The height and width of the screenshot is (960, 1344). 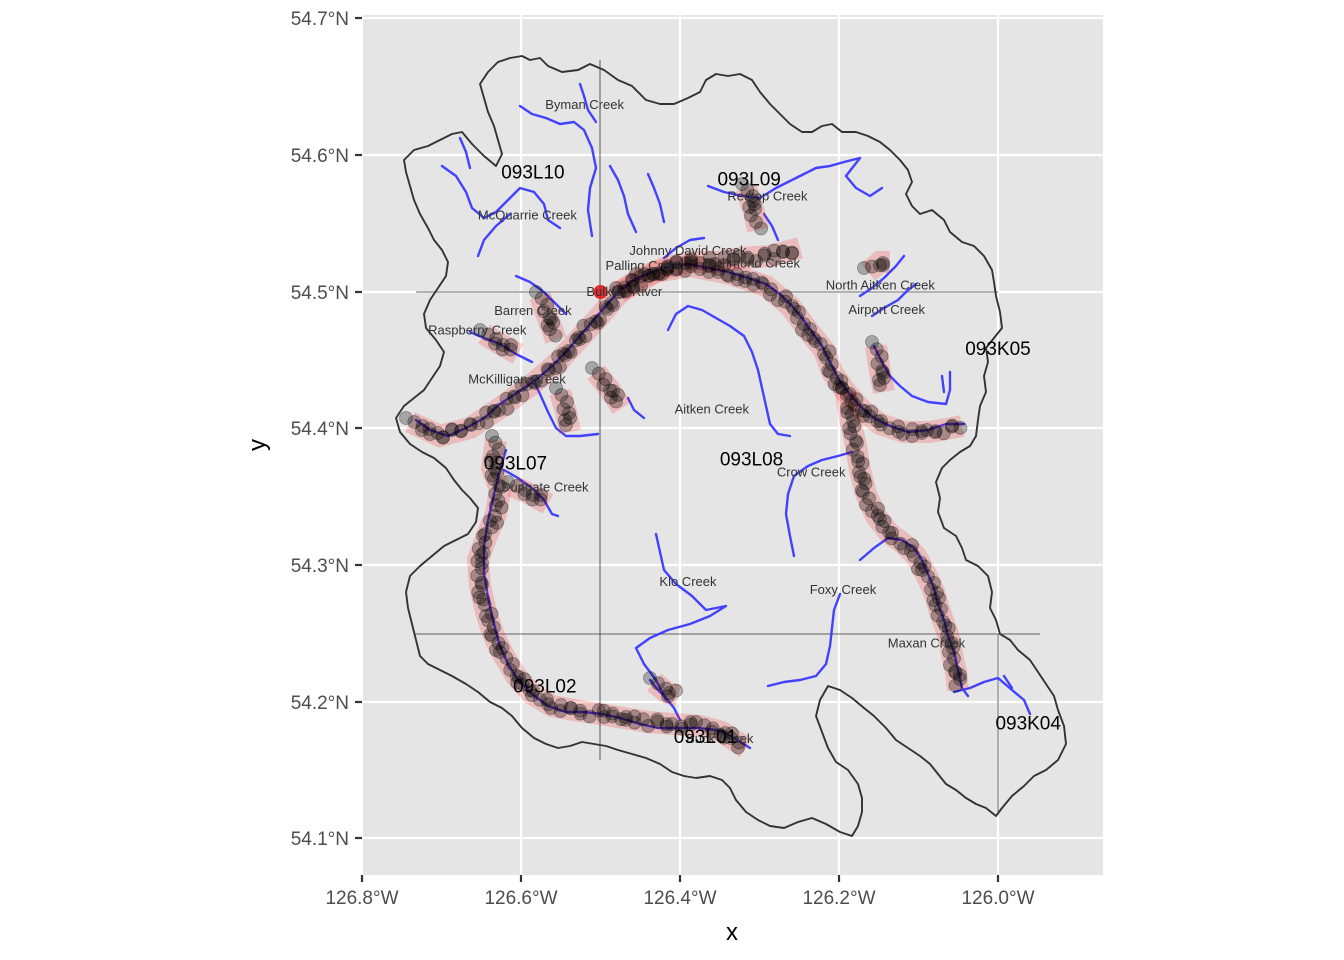 I want to click on y-tick-label: 54.7°N, so click(x=320, y=19).